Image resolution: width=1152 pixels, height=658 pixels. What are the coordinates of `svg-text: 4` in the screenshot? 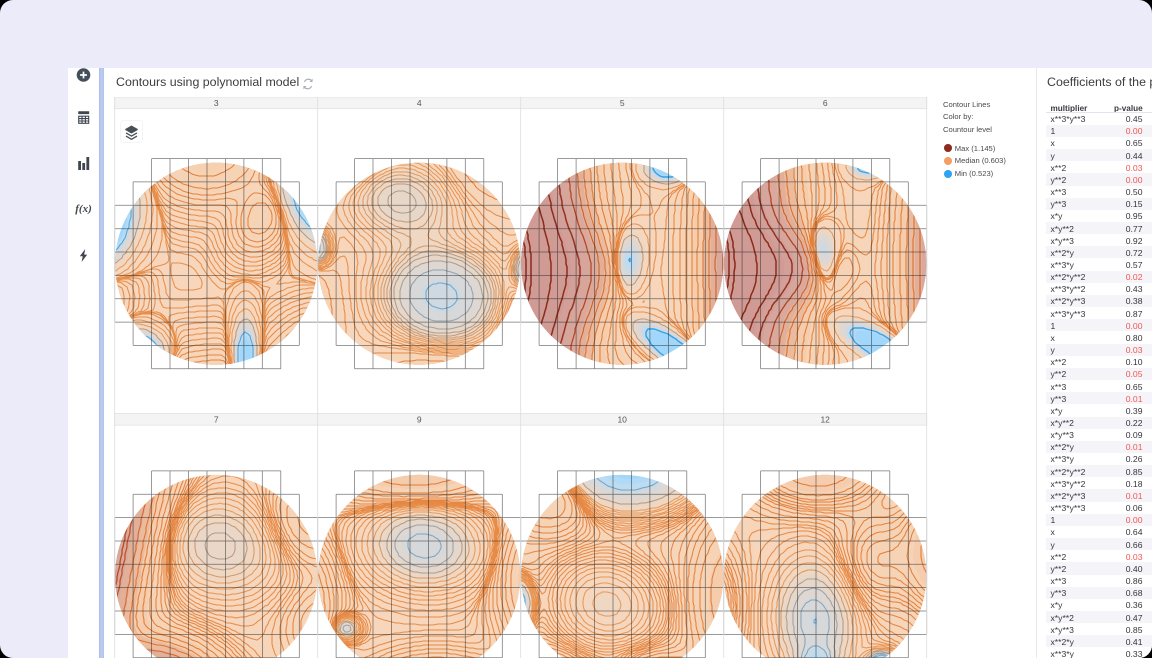 It's located at (419, 103).